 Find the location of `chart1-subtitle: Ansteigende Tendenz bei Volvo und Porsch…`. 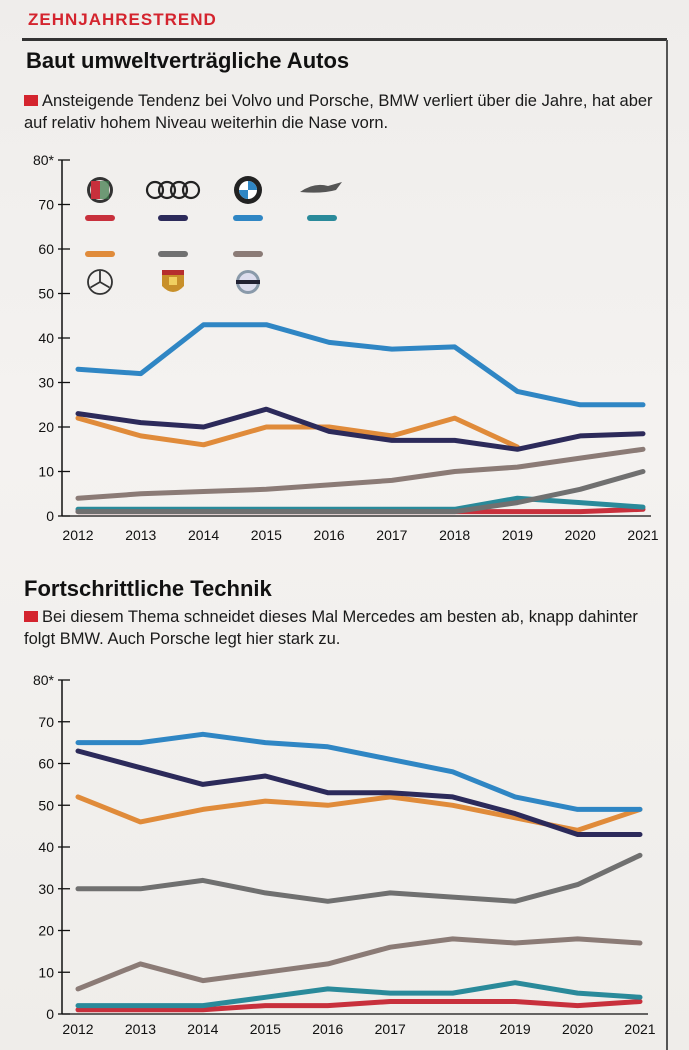

chart1-subtitle: Ansteigende Tendenz bei Volvo und Porsch… is located at coordinates (344, 112).